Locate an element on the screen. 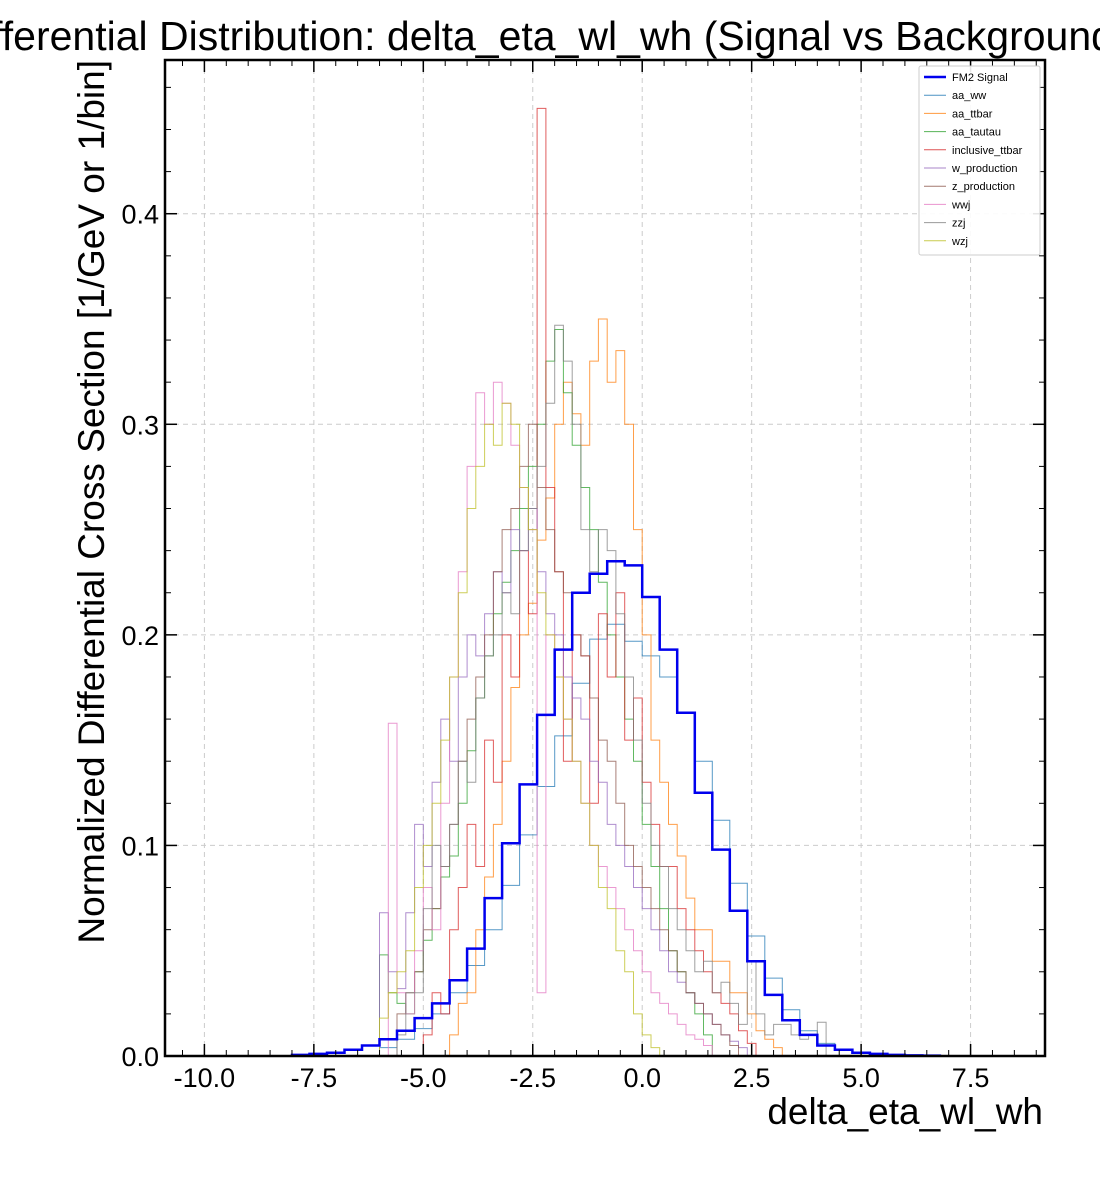  histogram-wzj is located at coordinates (520, 729).